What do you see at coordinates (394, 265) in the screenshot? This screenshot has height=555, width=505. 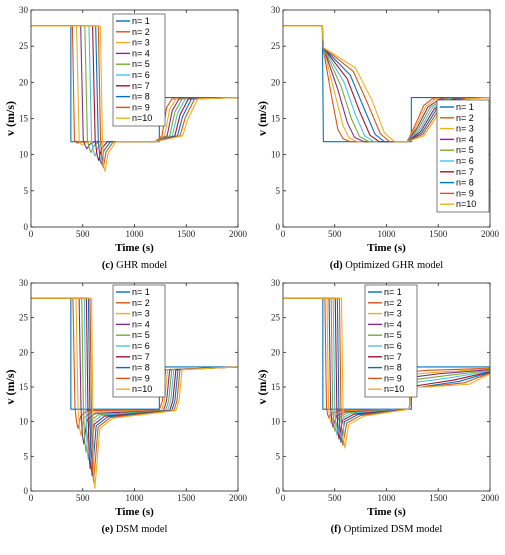 I see `panel-caption-text: Optimized GHR model` at bounding box center [394, 265].